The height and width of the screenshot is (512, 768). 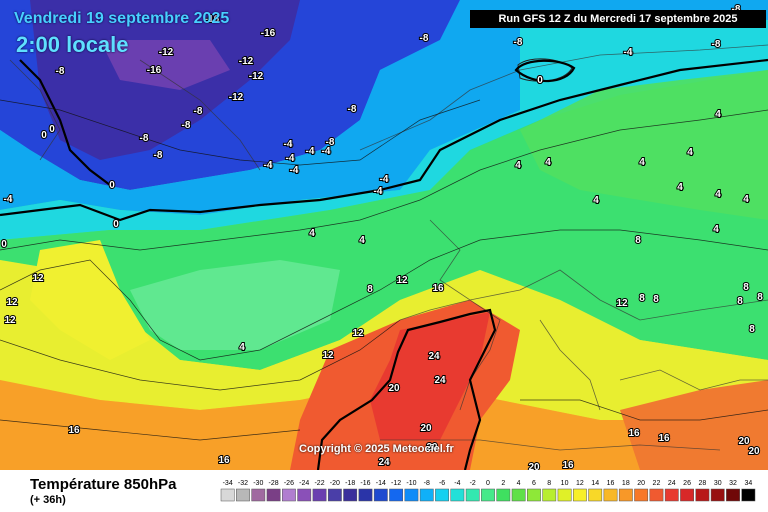 I want to click on scale-tick-label: 6, so click(x=534, y=483).